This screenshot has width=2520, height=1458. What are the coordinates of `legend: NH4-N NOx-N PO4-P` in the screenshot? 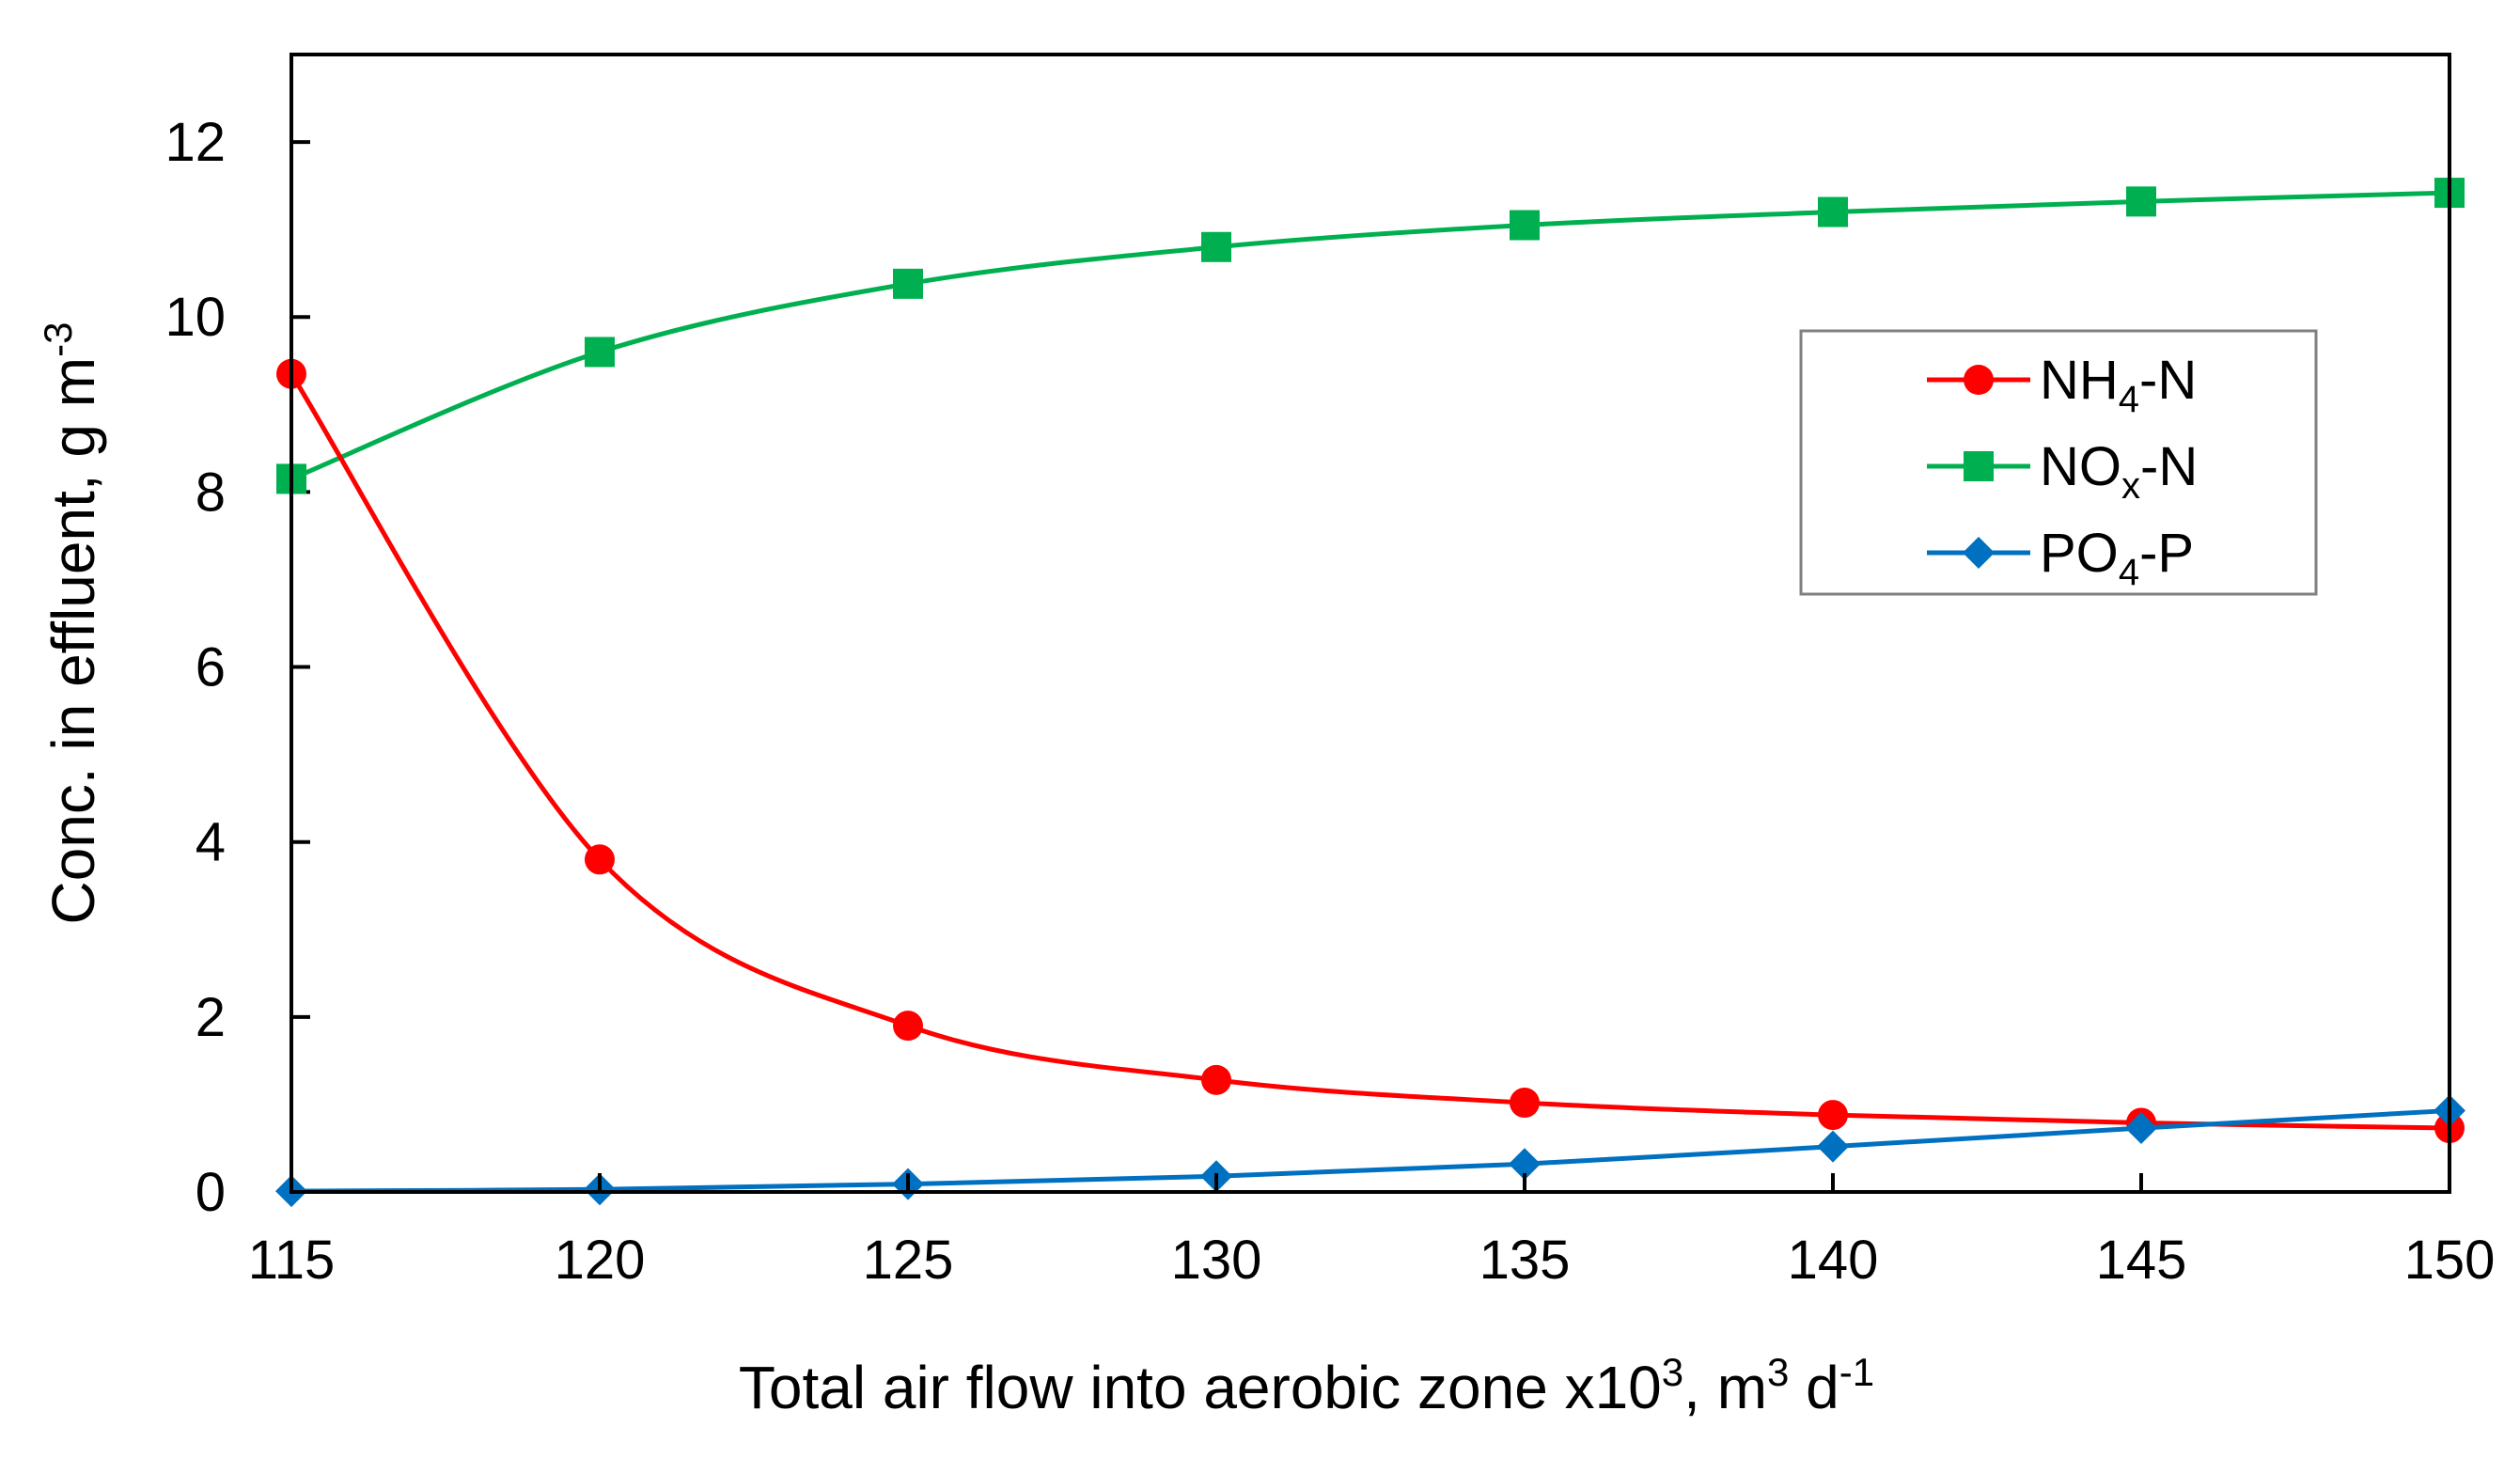 It's located at (2058, 462).